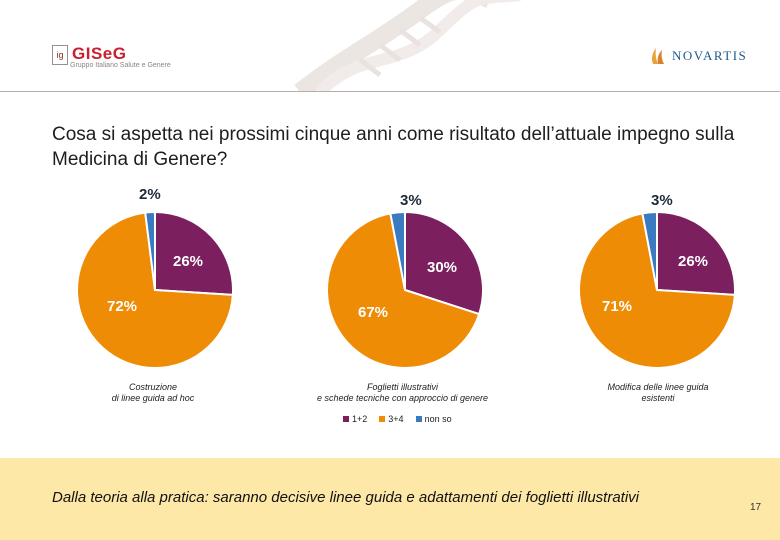 This screenshot has height=540, width=780. Describe the element at coordinates (188, 261) in the screenshot. I see `pie1-label-1-2: 26%` at that location.